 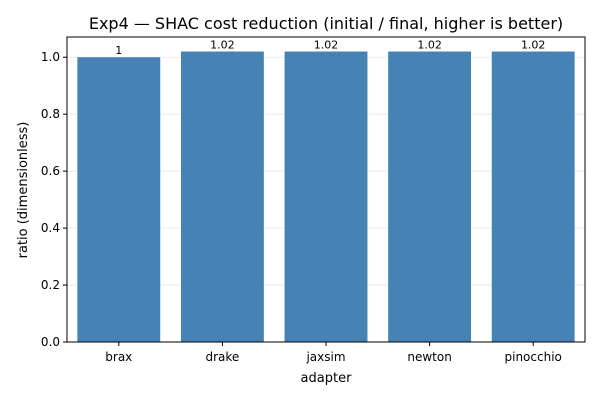 What do you see at coordinates (50, 285) in the screenshot?
I see `y-tick-label: 0.2` at bounding box center [50, 285].